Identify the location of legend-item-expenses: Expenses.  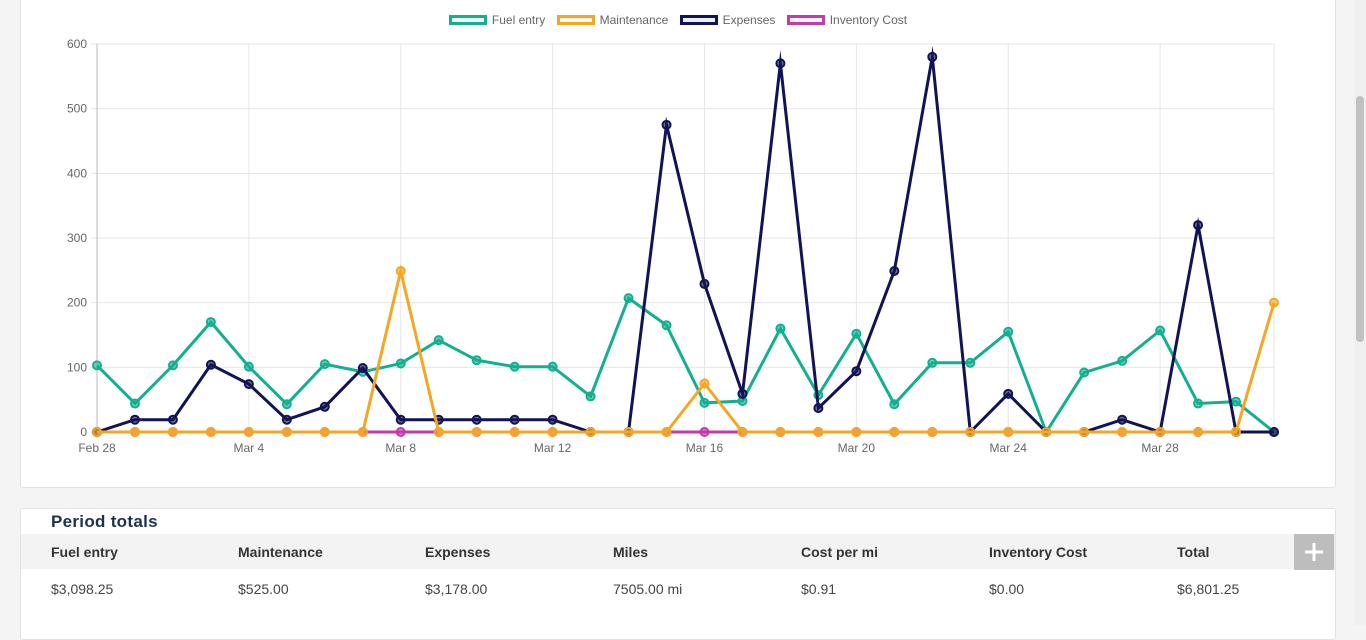
(727, 20).